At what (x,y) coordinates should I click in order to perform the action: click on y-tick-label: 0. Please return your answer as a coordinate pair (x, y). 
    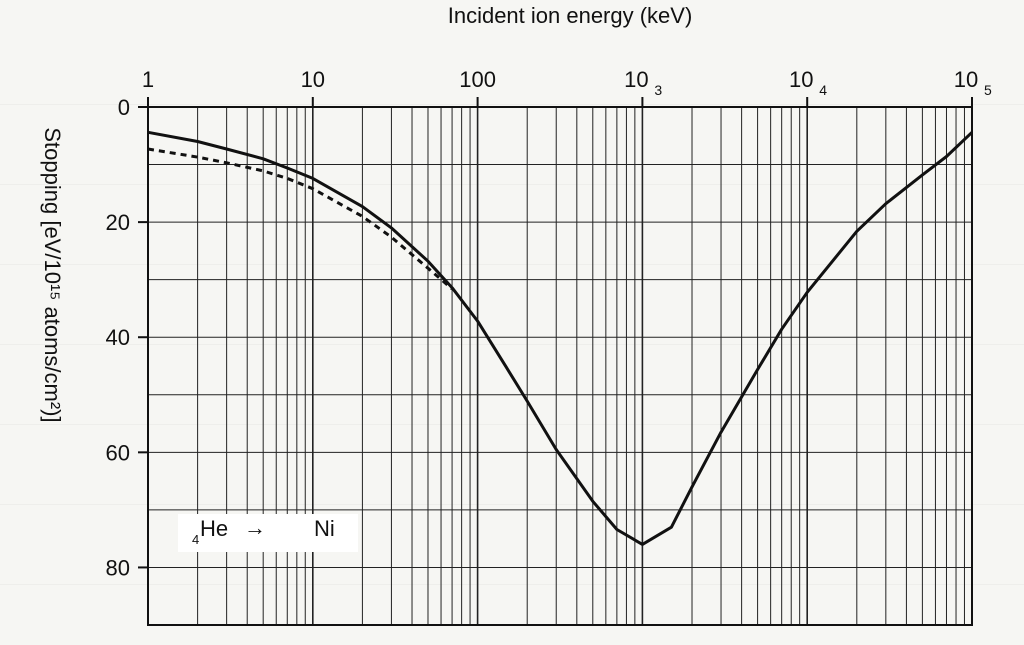
    Looking at the image, I should click on (124, 107).